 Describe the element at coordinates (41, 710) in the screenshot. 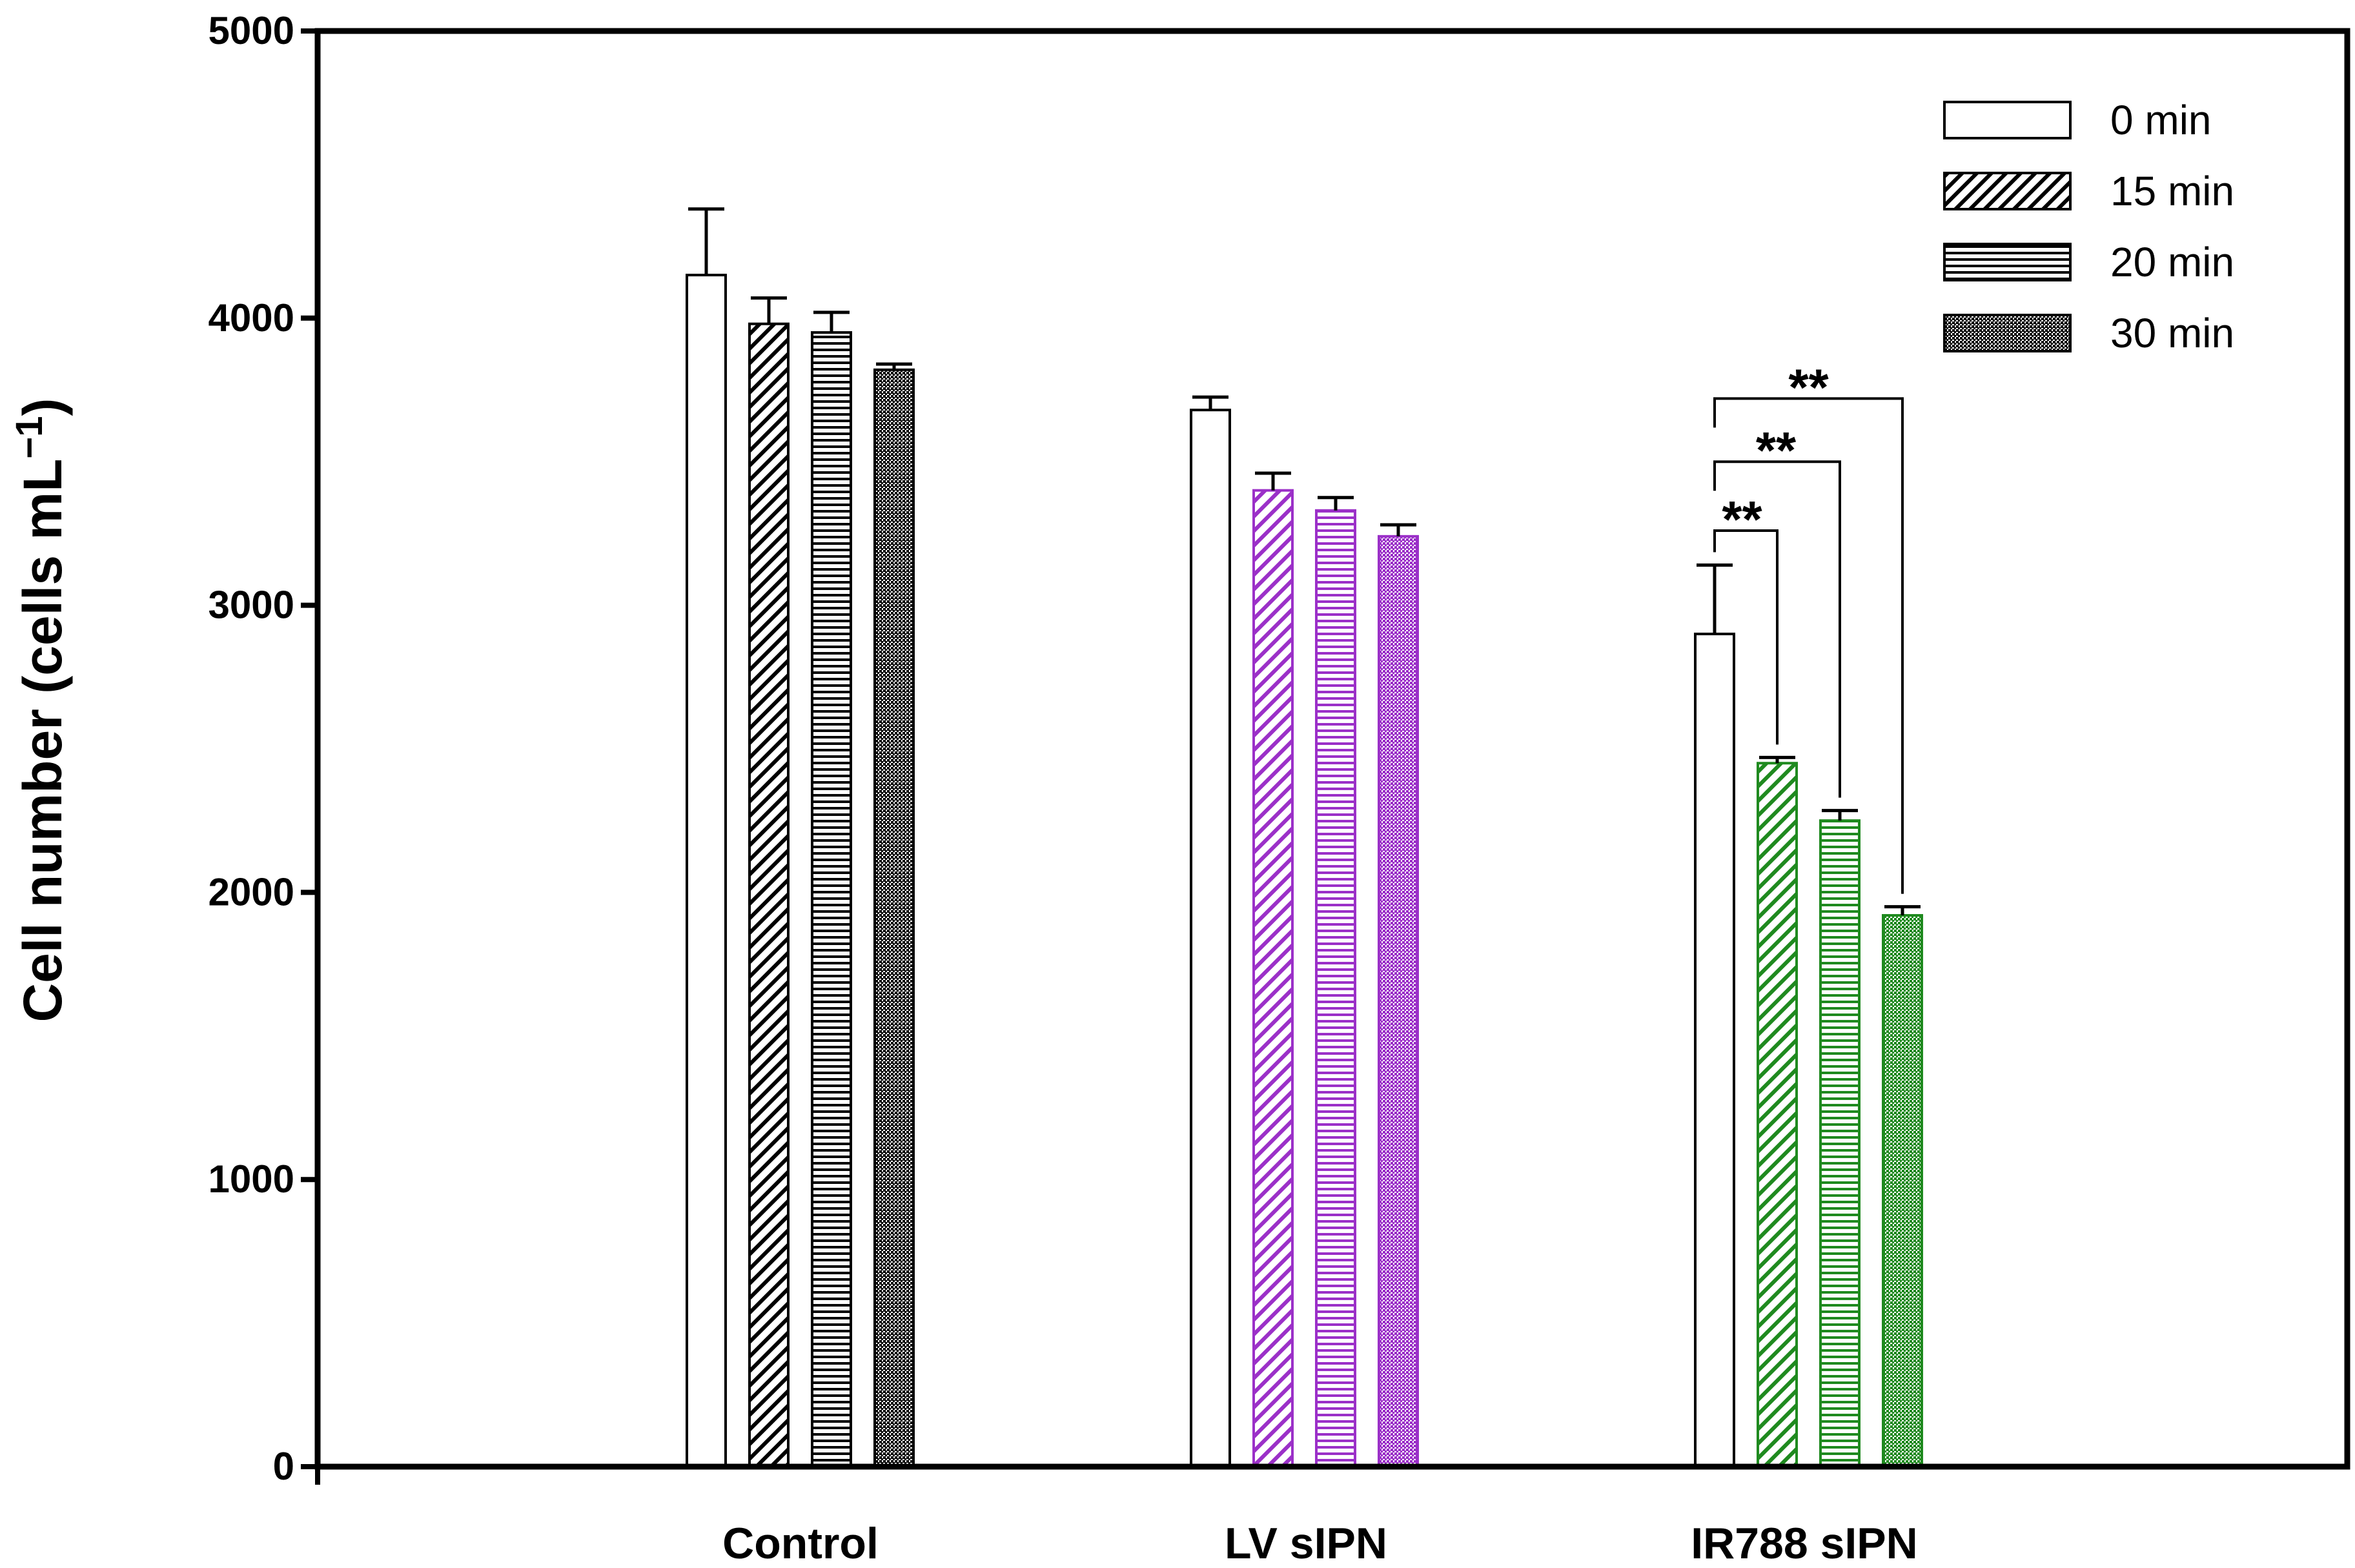

I see `y-axis-title: Cell number (cells mL−1)` at that location.